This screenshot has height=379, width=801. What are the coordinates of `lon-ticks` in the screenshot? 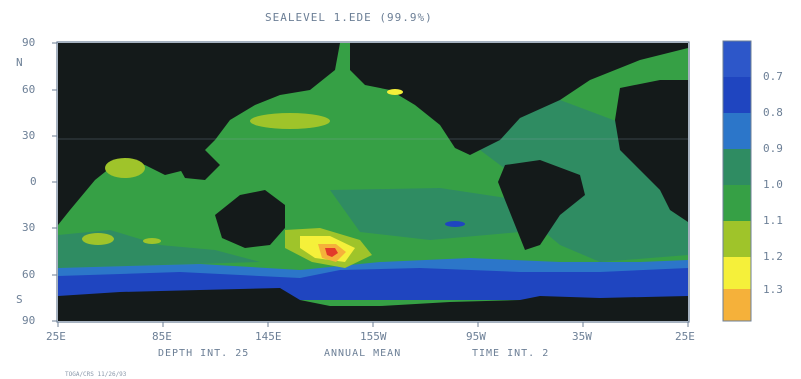 It's located at (373, 324).